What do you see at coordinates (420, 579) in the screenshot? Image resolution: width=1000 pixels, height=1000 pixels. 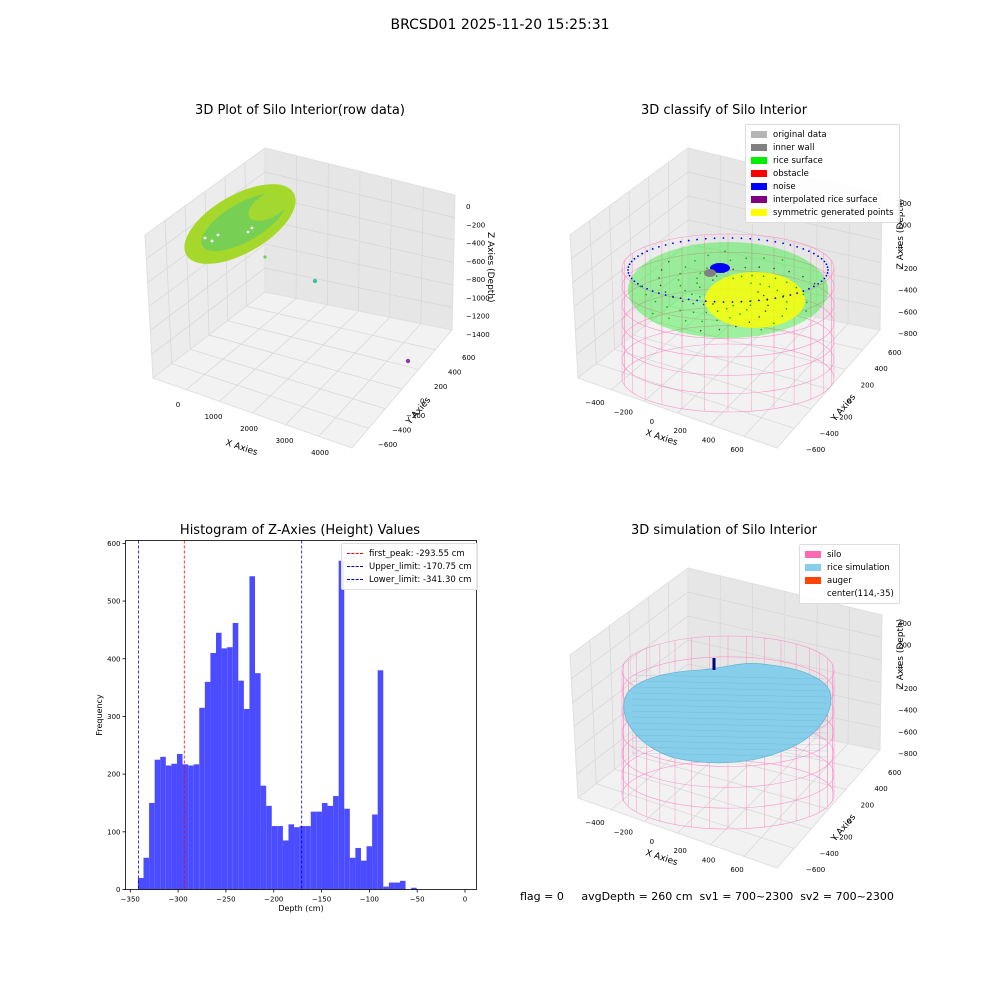 I see `legend-label: Lower_limit: -341.30 cm` at bounding box center [420, 579].